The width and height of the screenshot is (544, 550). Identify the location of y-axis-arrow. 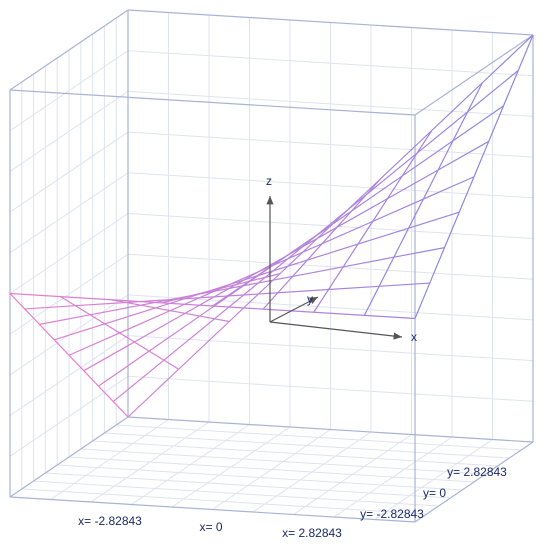
(294, 309).